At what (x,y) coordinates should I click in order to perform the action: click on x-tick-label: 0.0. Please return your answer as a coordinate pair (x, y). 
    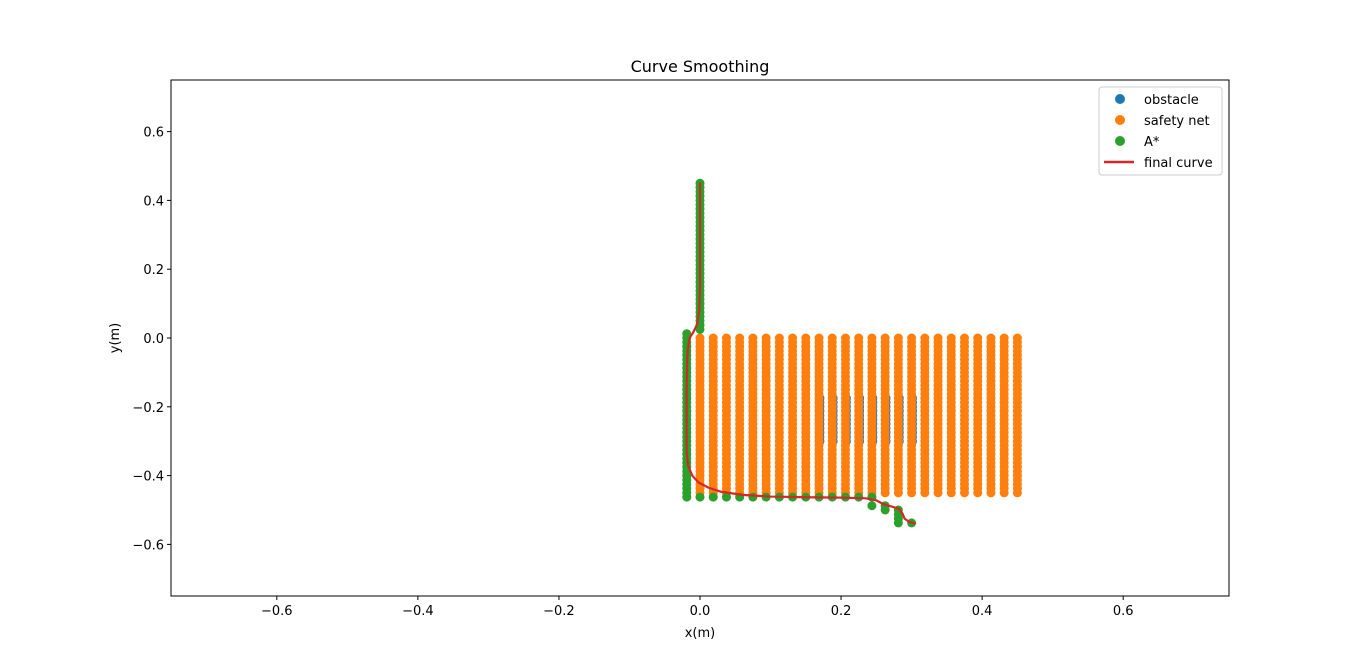
    Looking at the image, I should click on (700, 611).